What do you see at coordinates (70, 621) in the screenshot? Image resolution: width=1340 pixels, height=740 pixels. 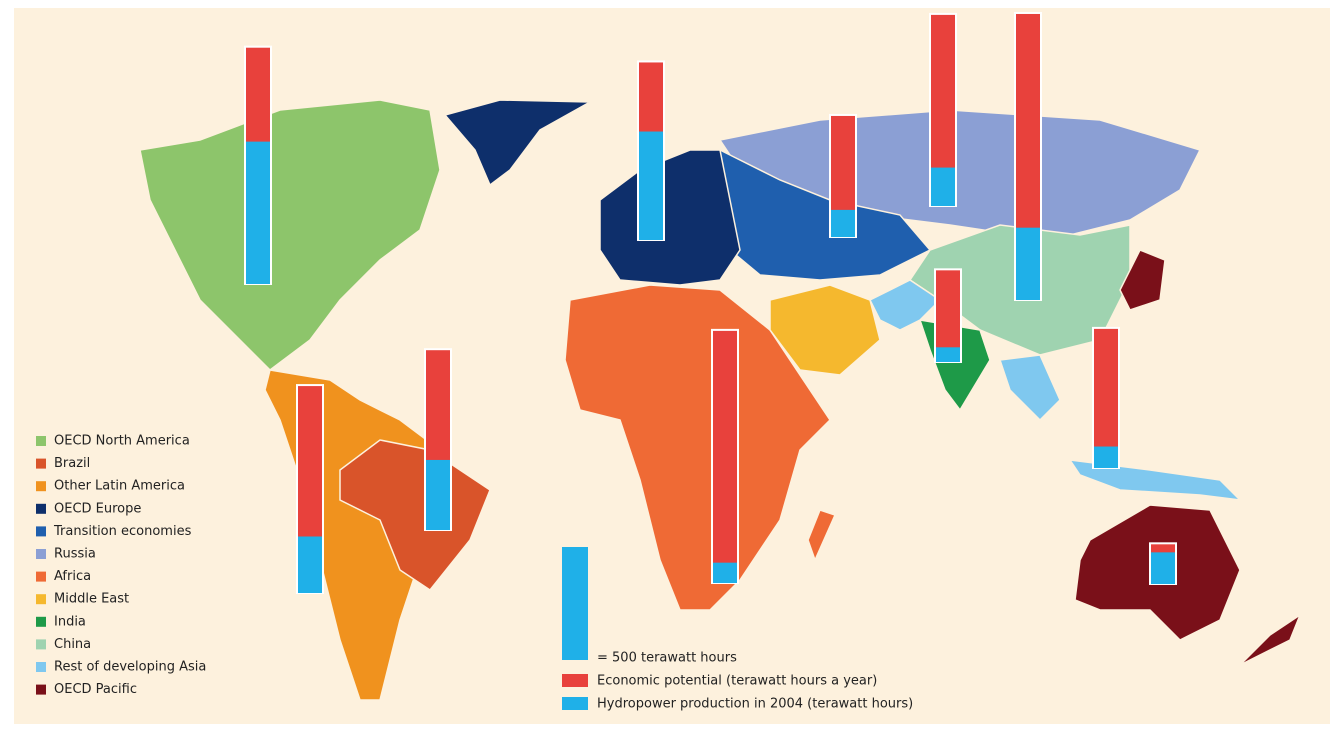 I see `legend-label: India` at bounding box center [70, 621].